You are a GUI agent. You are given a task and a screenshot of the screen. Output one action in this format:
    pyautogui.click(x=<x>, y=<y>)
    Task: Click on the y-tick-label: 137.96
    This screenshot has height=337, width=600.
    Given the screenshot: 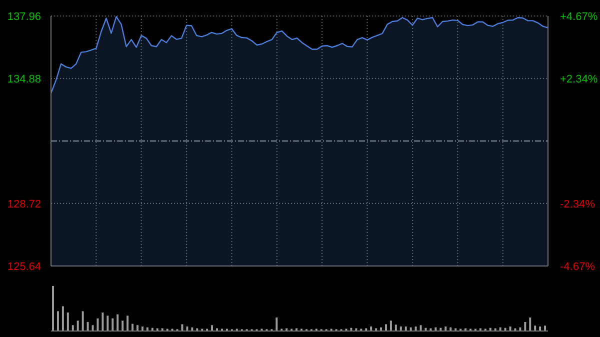 What is the action you would take?
    pyautogui.click(x=24, y=17)
    